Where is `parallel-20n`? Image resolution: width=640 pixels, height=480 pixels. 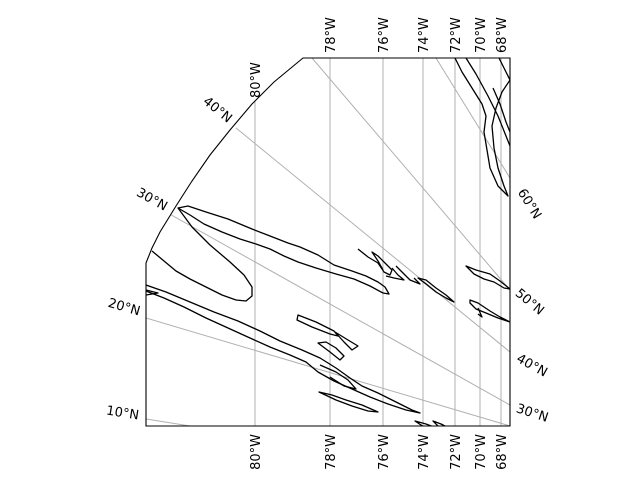 parallel-20n is located at coordinates (328, 371).